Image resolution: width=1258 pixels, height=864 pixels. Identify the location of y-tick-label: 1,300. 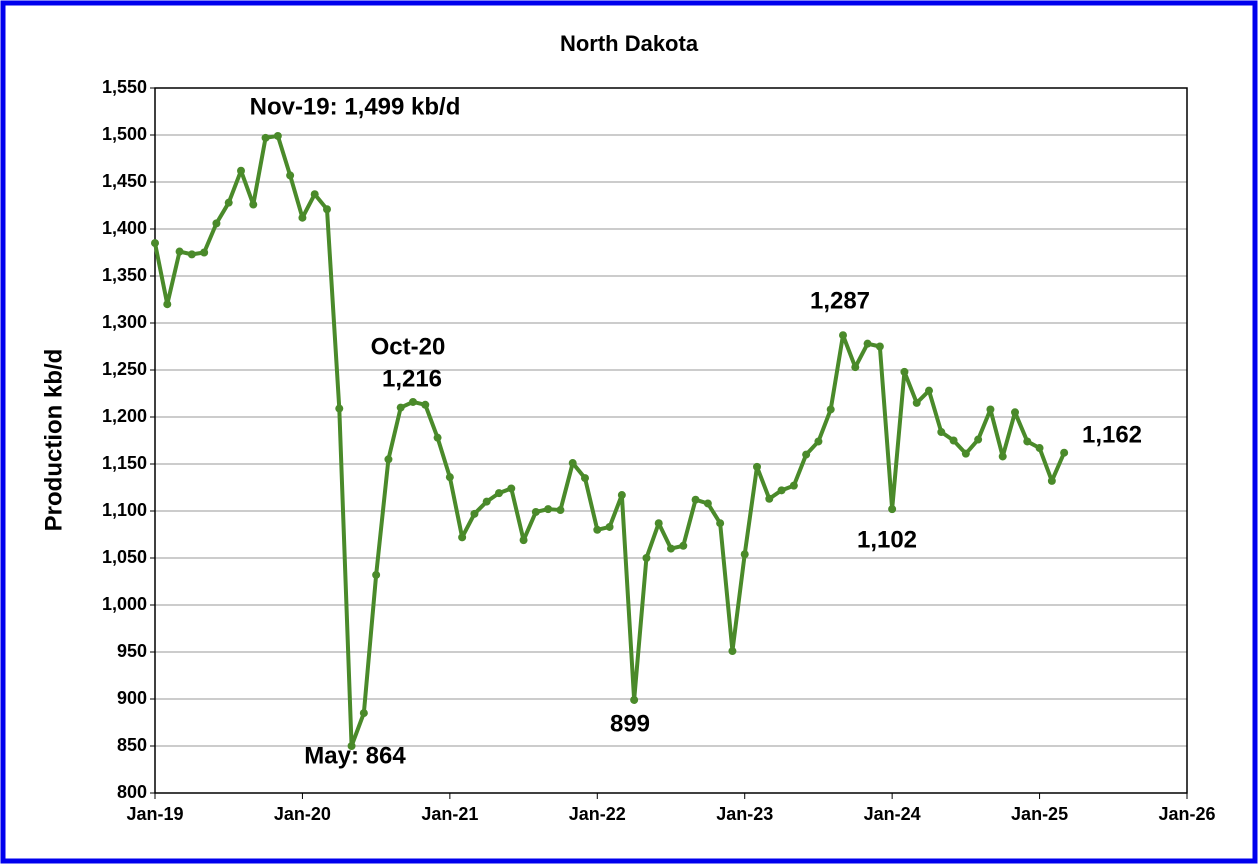
(124, 322).